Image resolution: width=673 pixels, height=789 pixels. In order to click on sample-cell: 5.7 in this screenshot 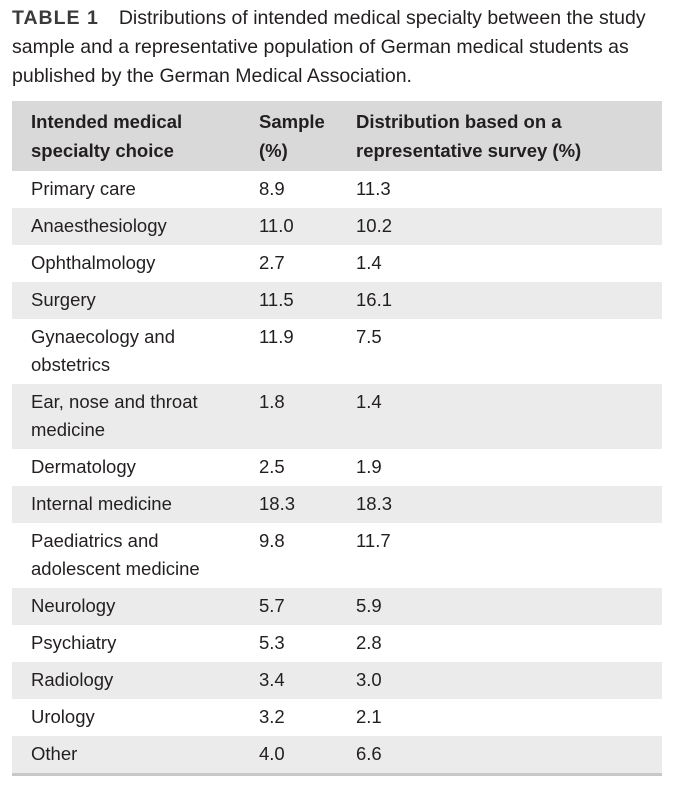, I will do `click(288, 606)`.